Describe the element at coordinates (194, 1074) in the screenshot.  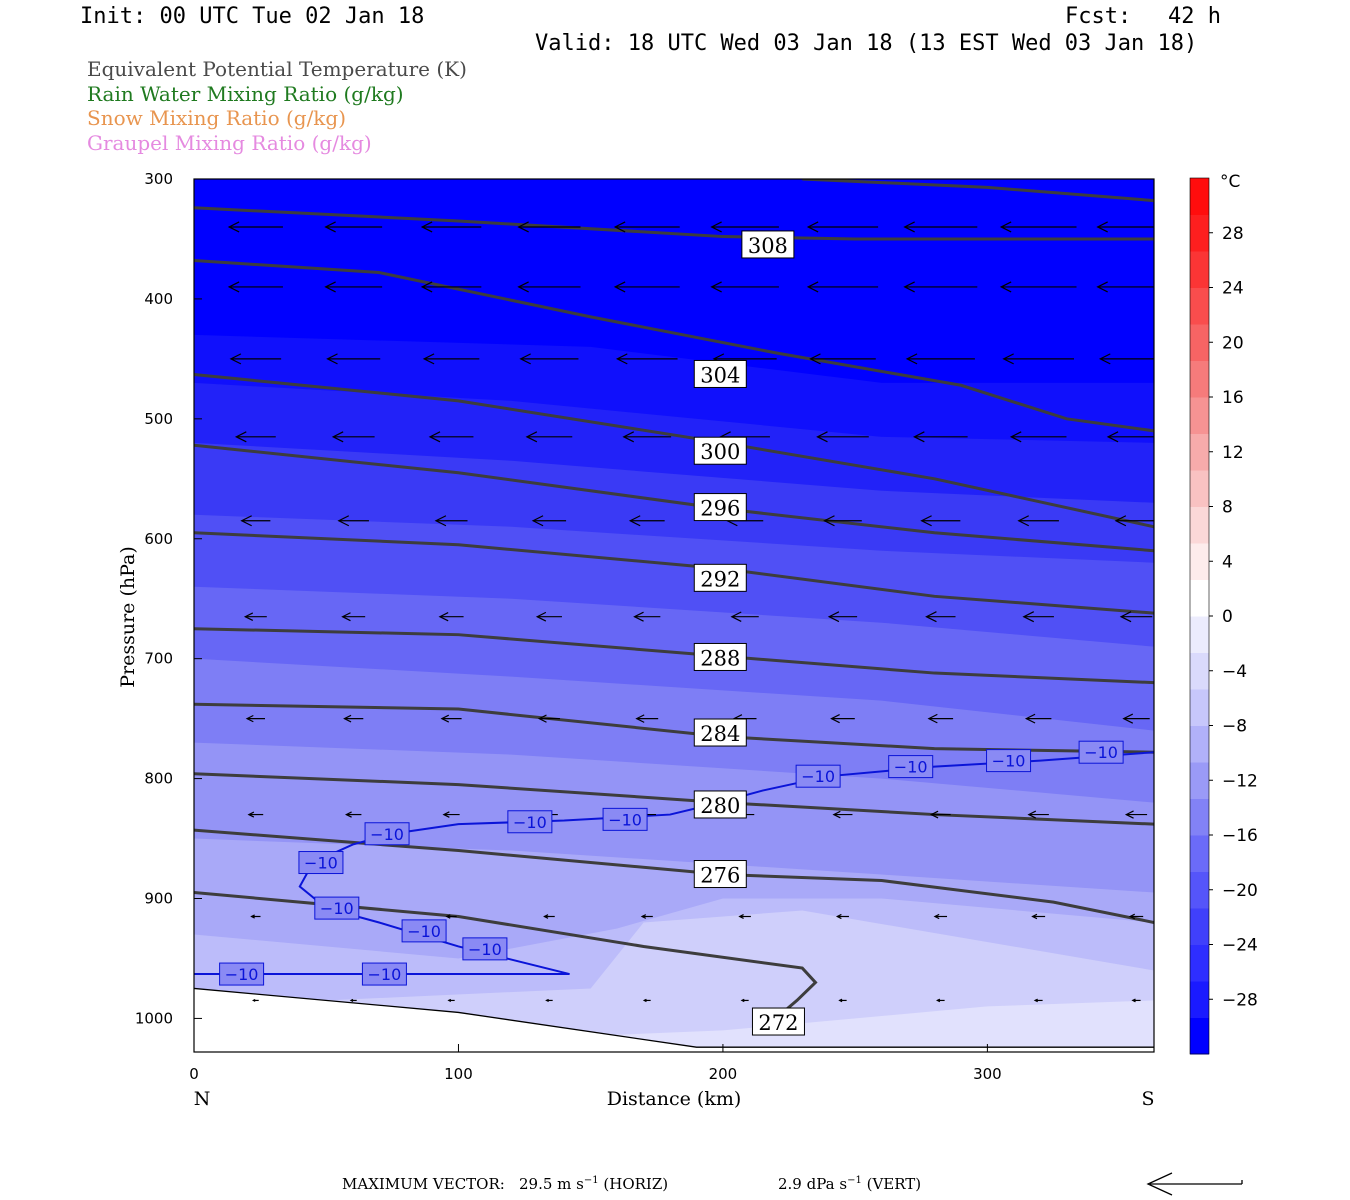
I see `x-tick-label: 0` at that location.